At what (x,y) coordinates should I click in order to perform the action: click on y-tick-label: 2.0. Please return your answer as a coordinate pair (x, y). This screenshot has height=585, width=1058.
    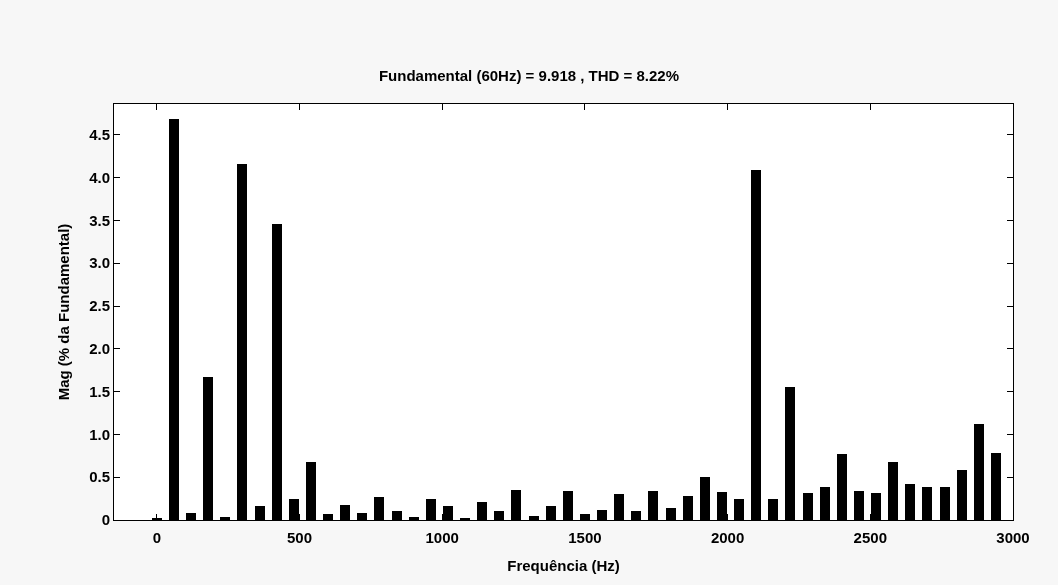
    Looking at the image, I should click on (99, 349).